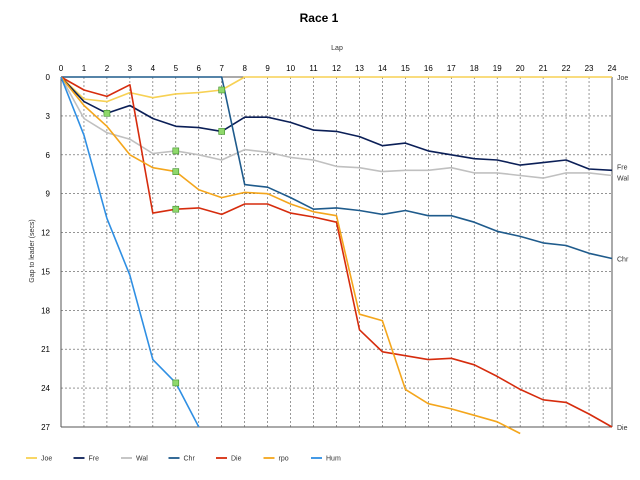 The image size is (640, 480). What do you see at coordinates (45, 233) in the screenshot?
I see `y-tick-label: 12` at bounding box center [45, 233].